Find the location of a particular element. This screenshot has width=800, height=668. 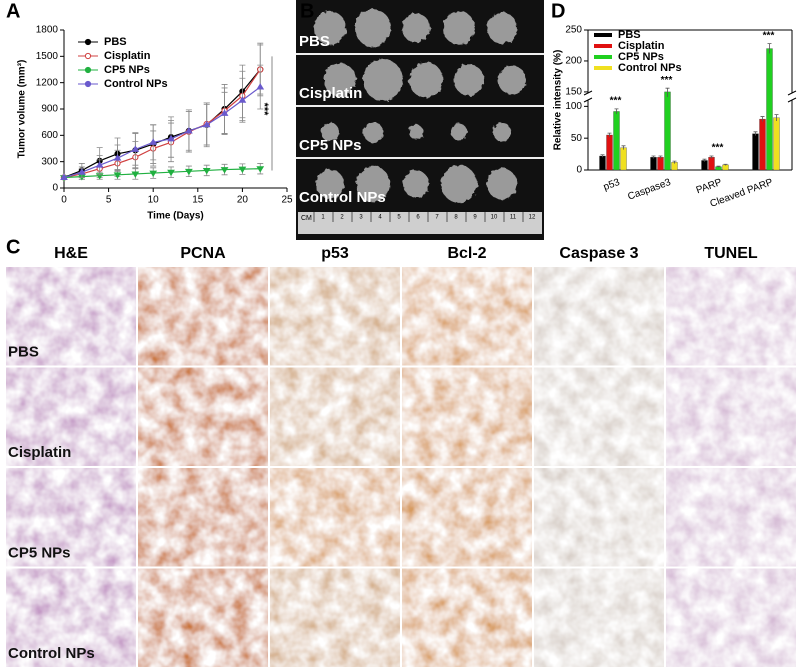

ruler-number: 3 is located at coordinates (361, 218).